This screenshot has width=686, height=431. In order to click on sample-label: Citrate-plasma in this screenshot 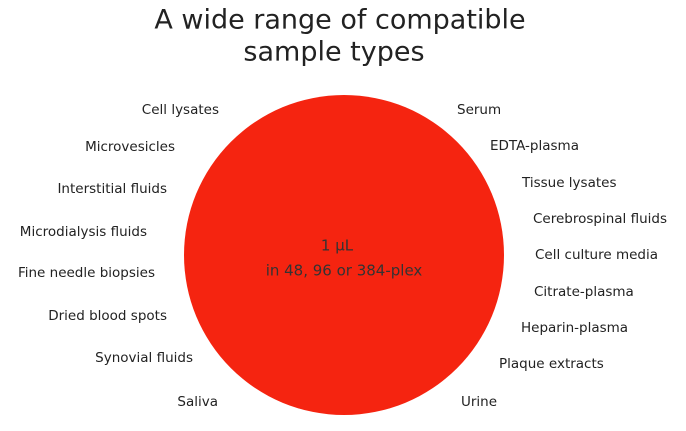, I will do `click(584, 292)`.